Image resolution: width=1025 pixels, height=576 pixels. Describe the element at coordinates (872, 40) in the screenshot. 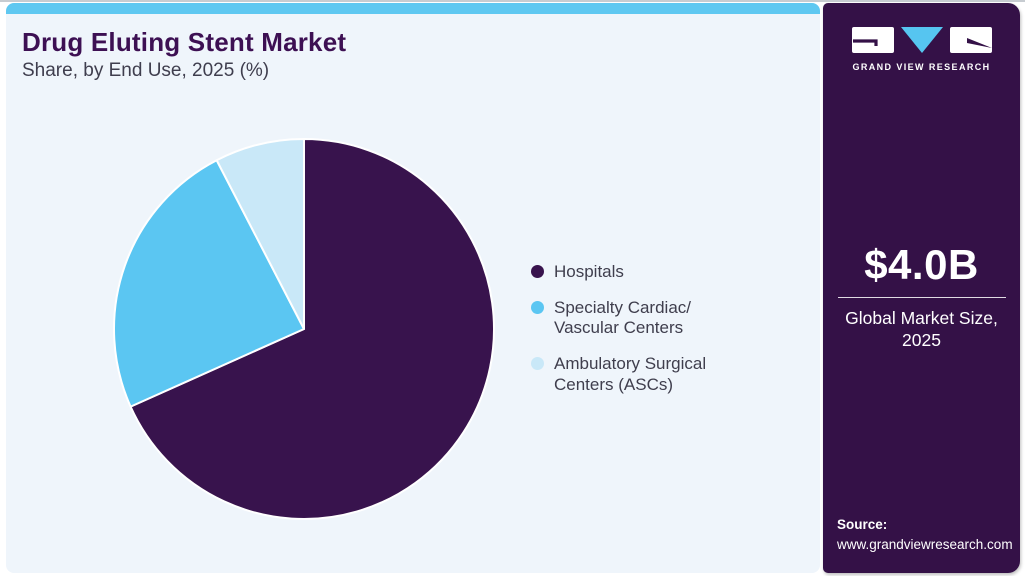

I see `gvr-logo-g-icon` at that location.